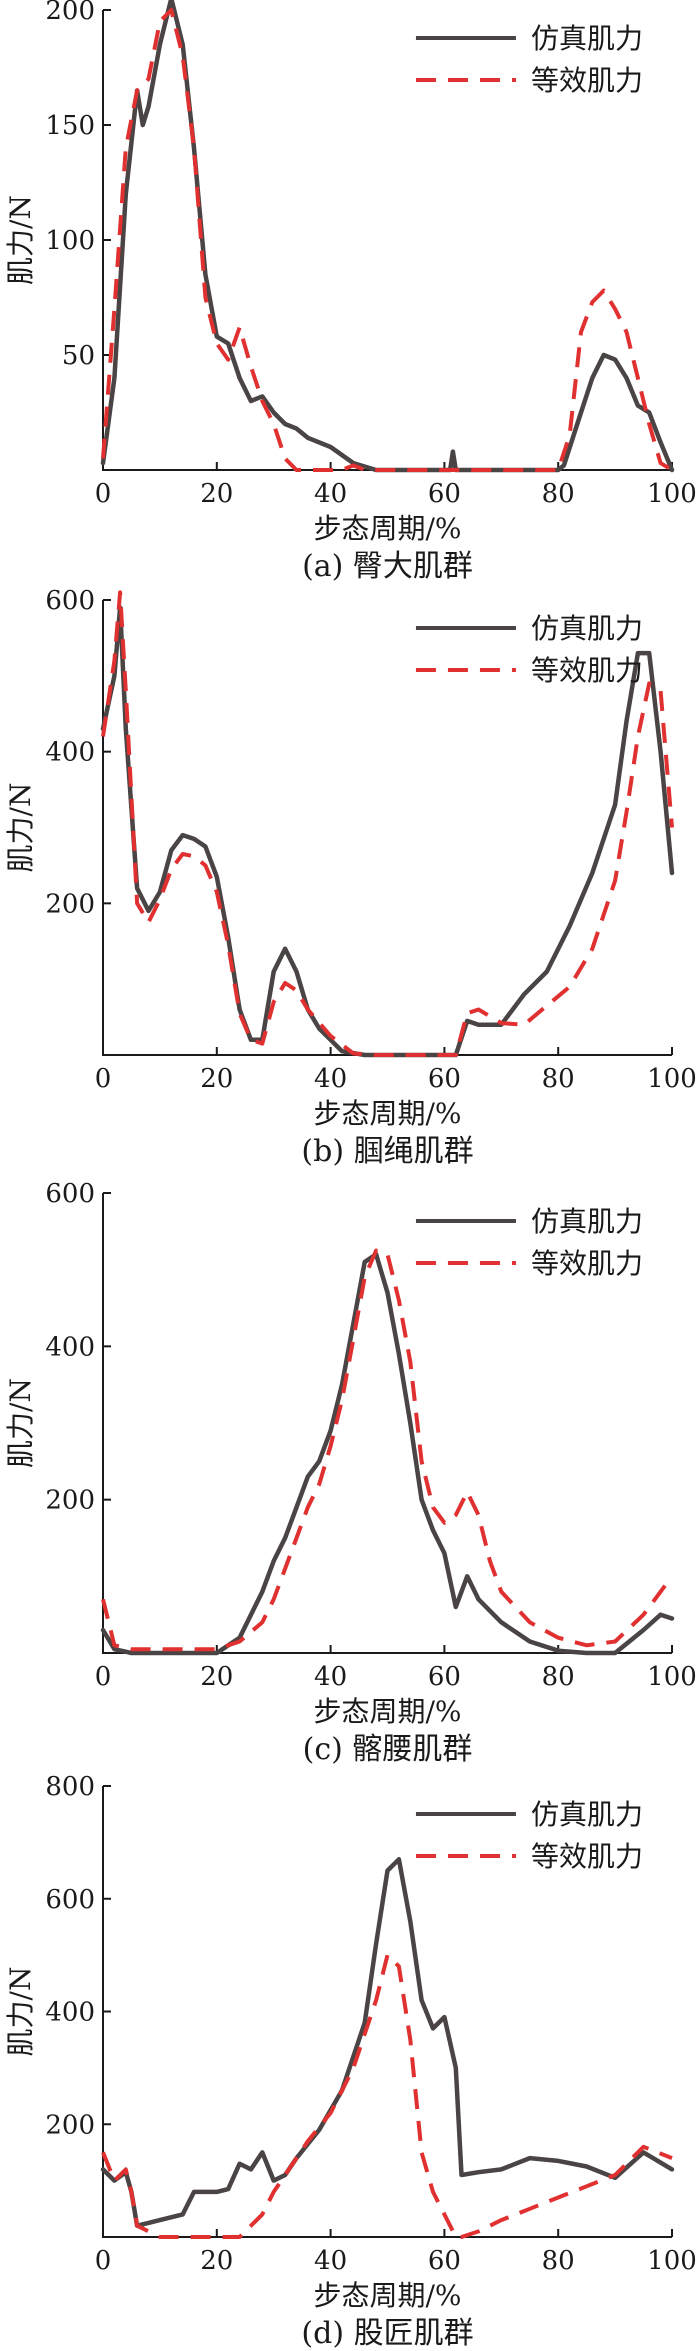 The image size is (700, 2351). What do you see at coordinates (388, 1749) in the screenshot?
I see `chart-caption: (c) 髂腰肌群` at bounding box center [388, 1749].